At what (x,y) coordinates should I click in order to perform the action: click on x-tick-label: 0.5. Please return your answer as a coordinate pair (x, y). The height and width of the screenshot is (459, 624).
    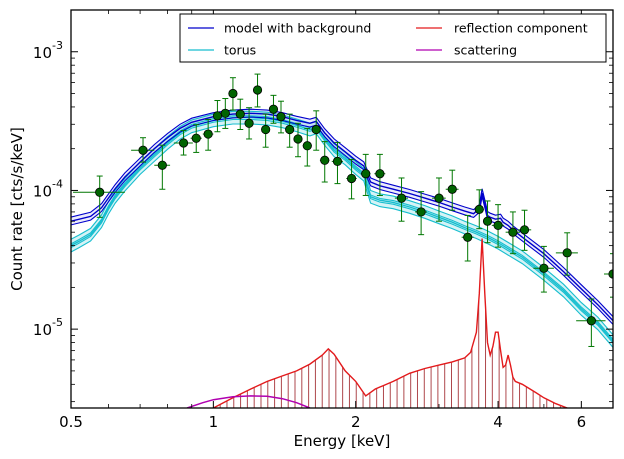
    Looking at the image, I should click on (71, 422).